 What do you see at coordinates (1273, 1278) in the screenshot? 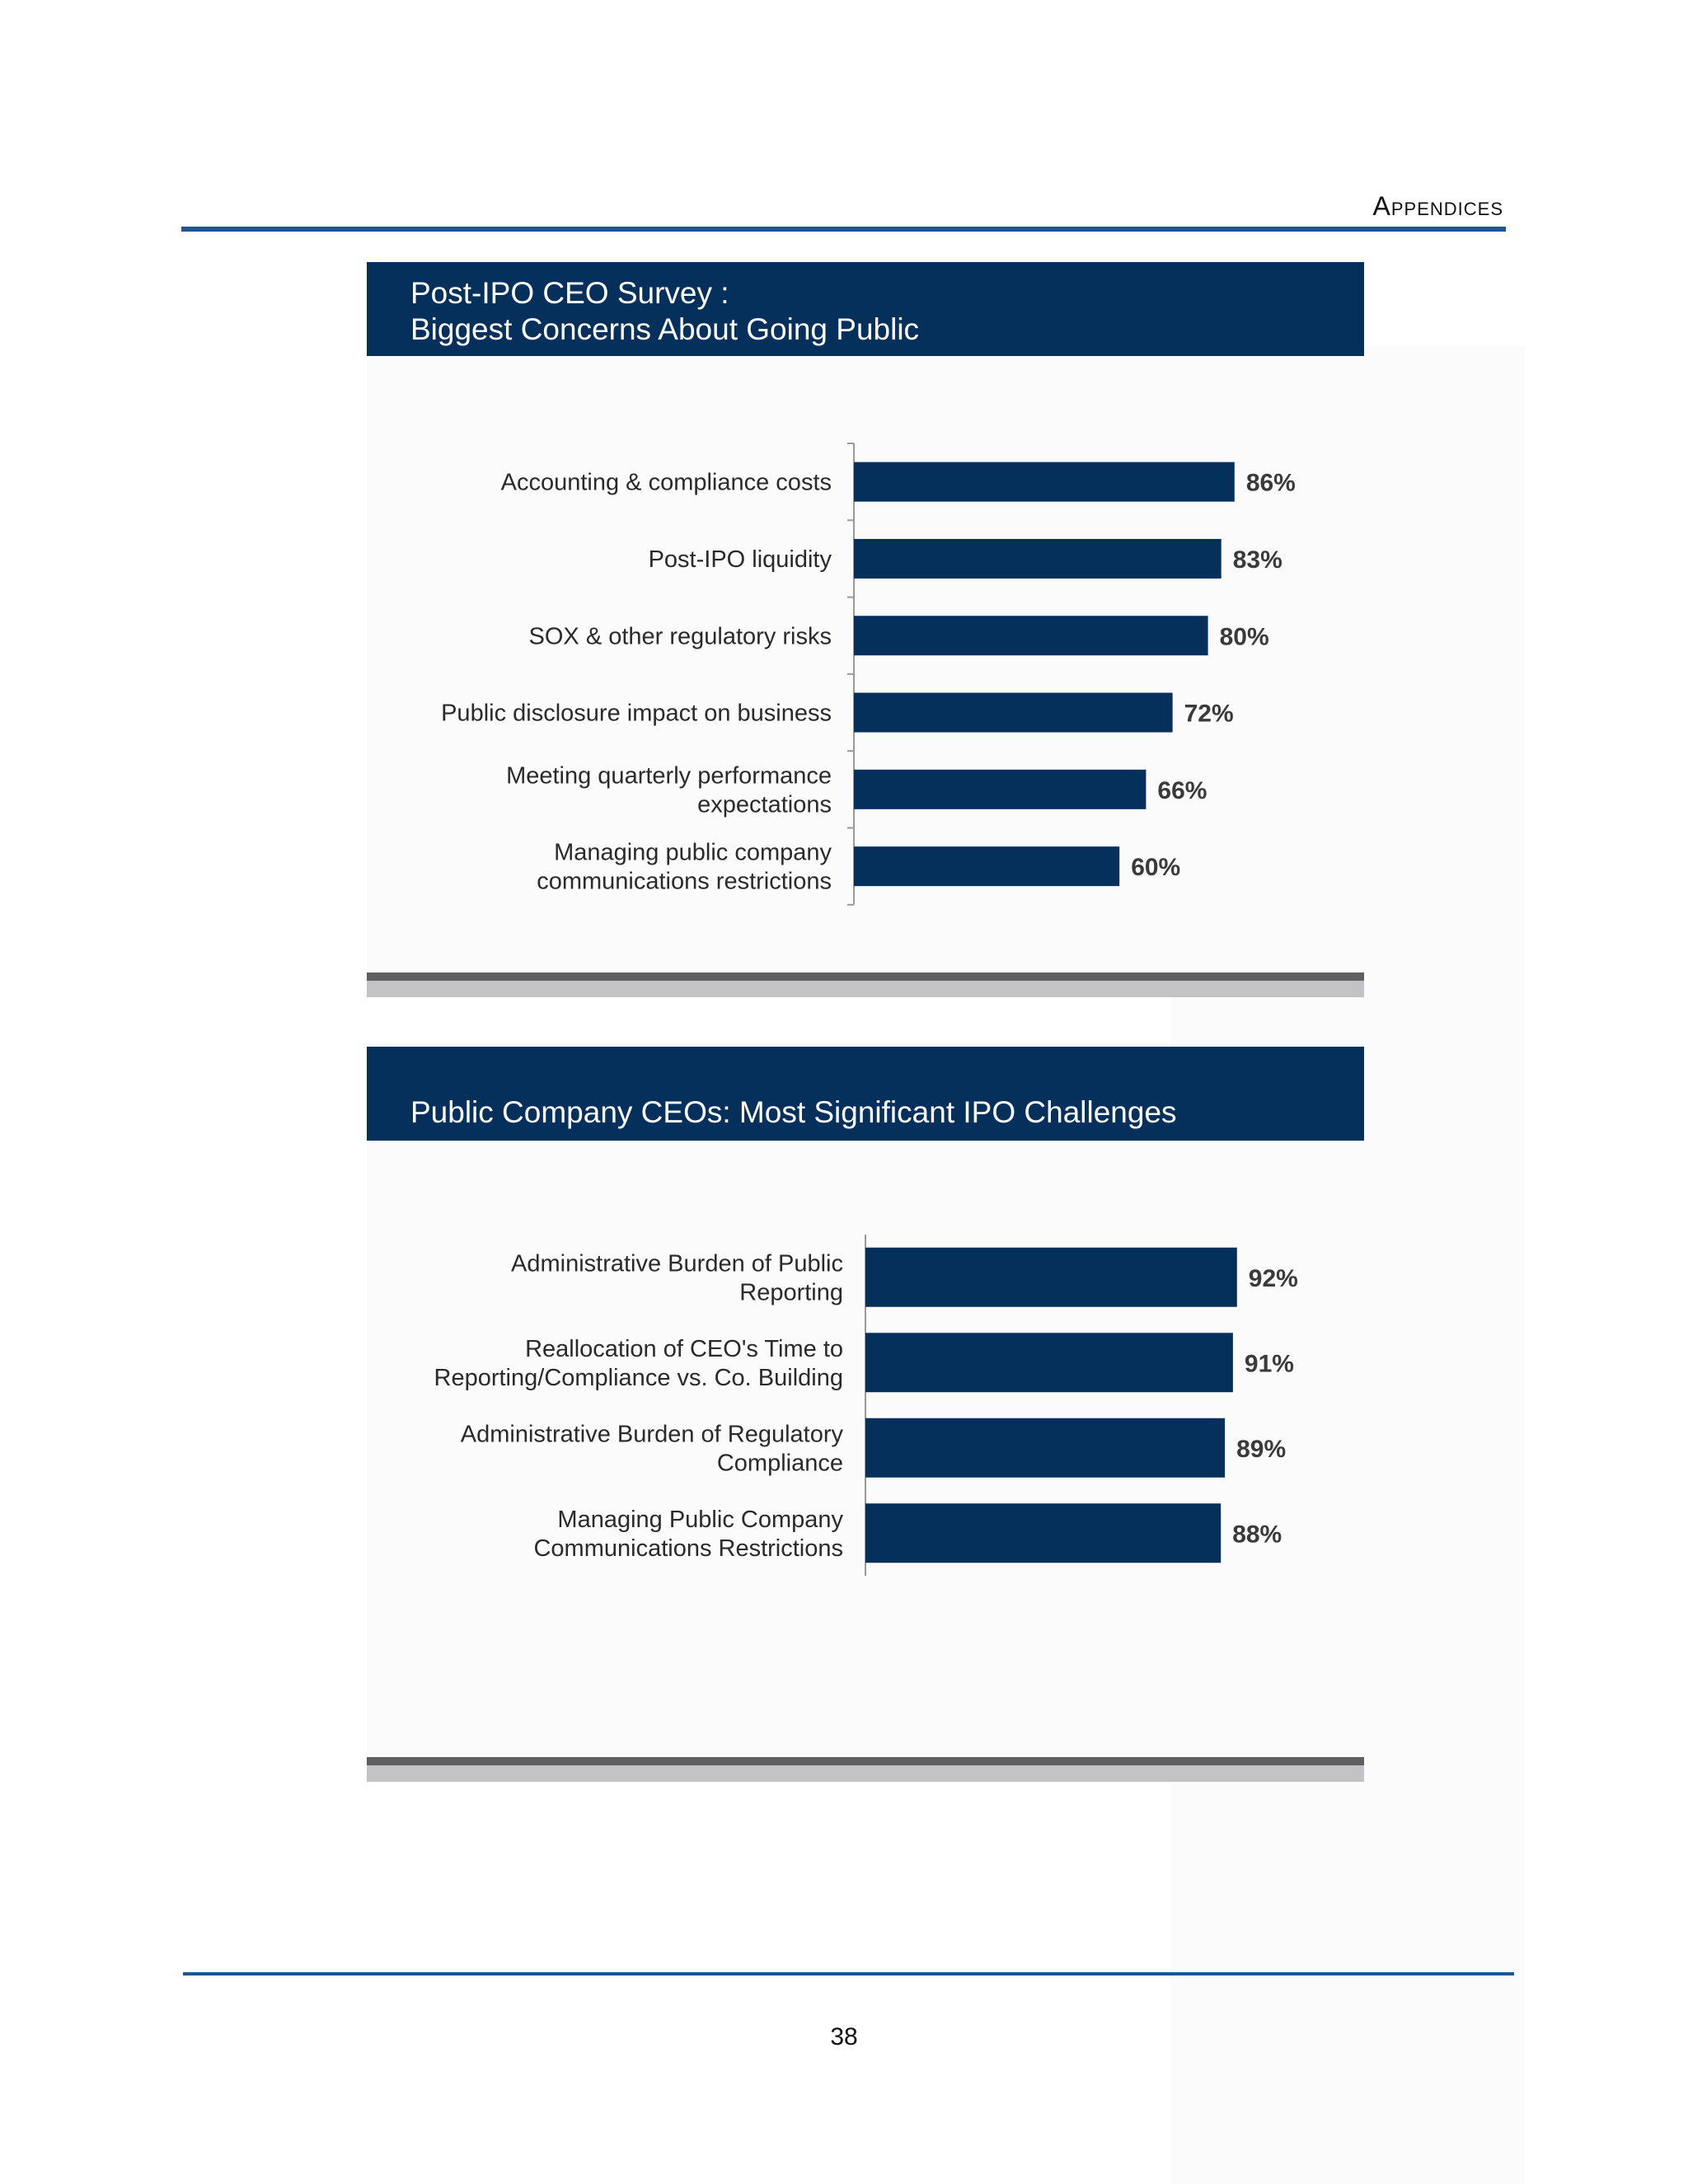
I see `data-label-1: 92%` at bounding box center [1273, 1278].